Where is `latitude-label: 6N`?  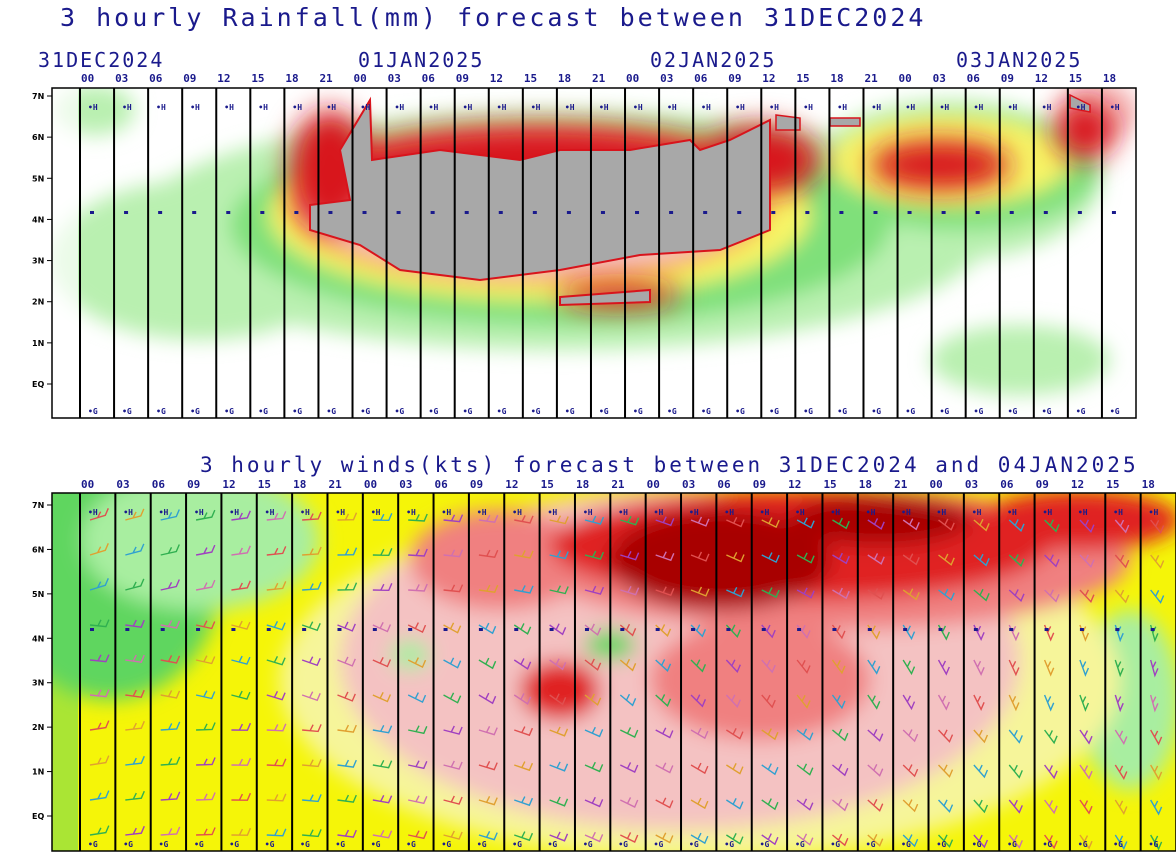
latitude-label: 6N is located at coordinates (38, 549).